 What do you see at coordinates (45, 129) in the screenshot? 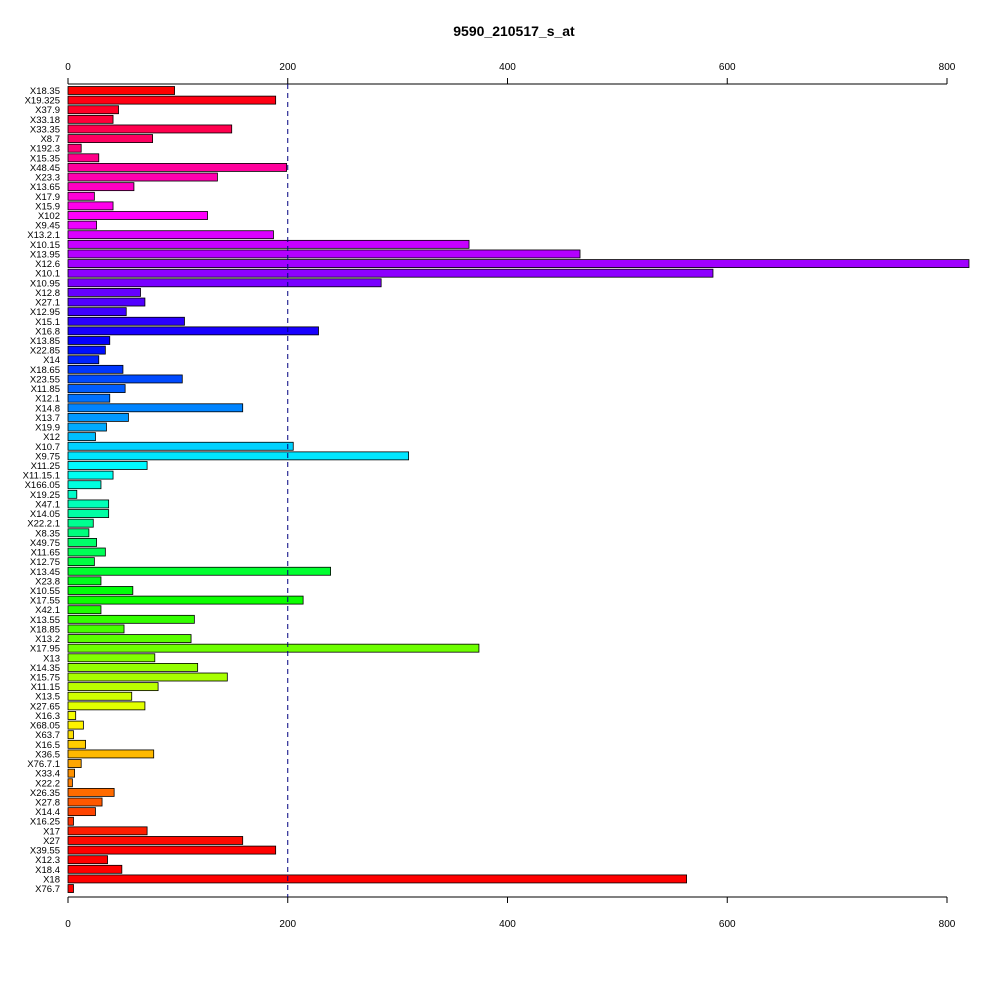
I see `category-label: X33.35` at bounding box center [45, 129].